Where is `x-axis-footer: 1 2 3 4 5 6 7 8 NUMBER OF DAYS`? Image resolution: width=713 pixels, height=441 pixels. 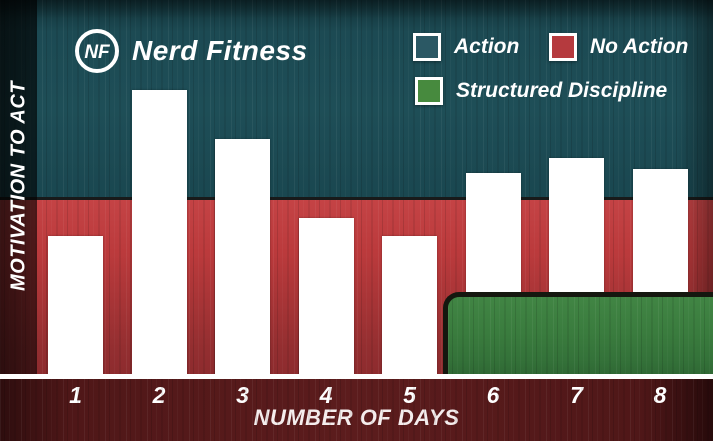 x-axis-footer: 1 2 3 4 5 6 7 8 NUMBER OF DAYS is located at coordinates (356, 410).